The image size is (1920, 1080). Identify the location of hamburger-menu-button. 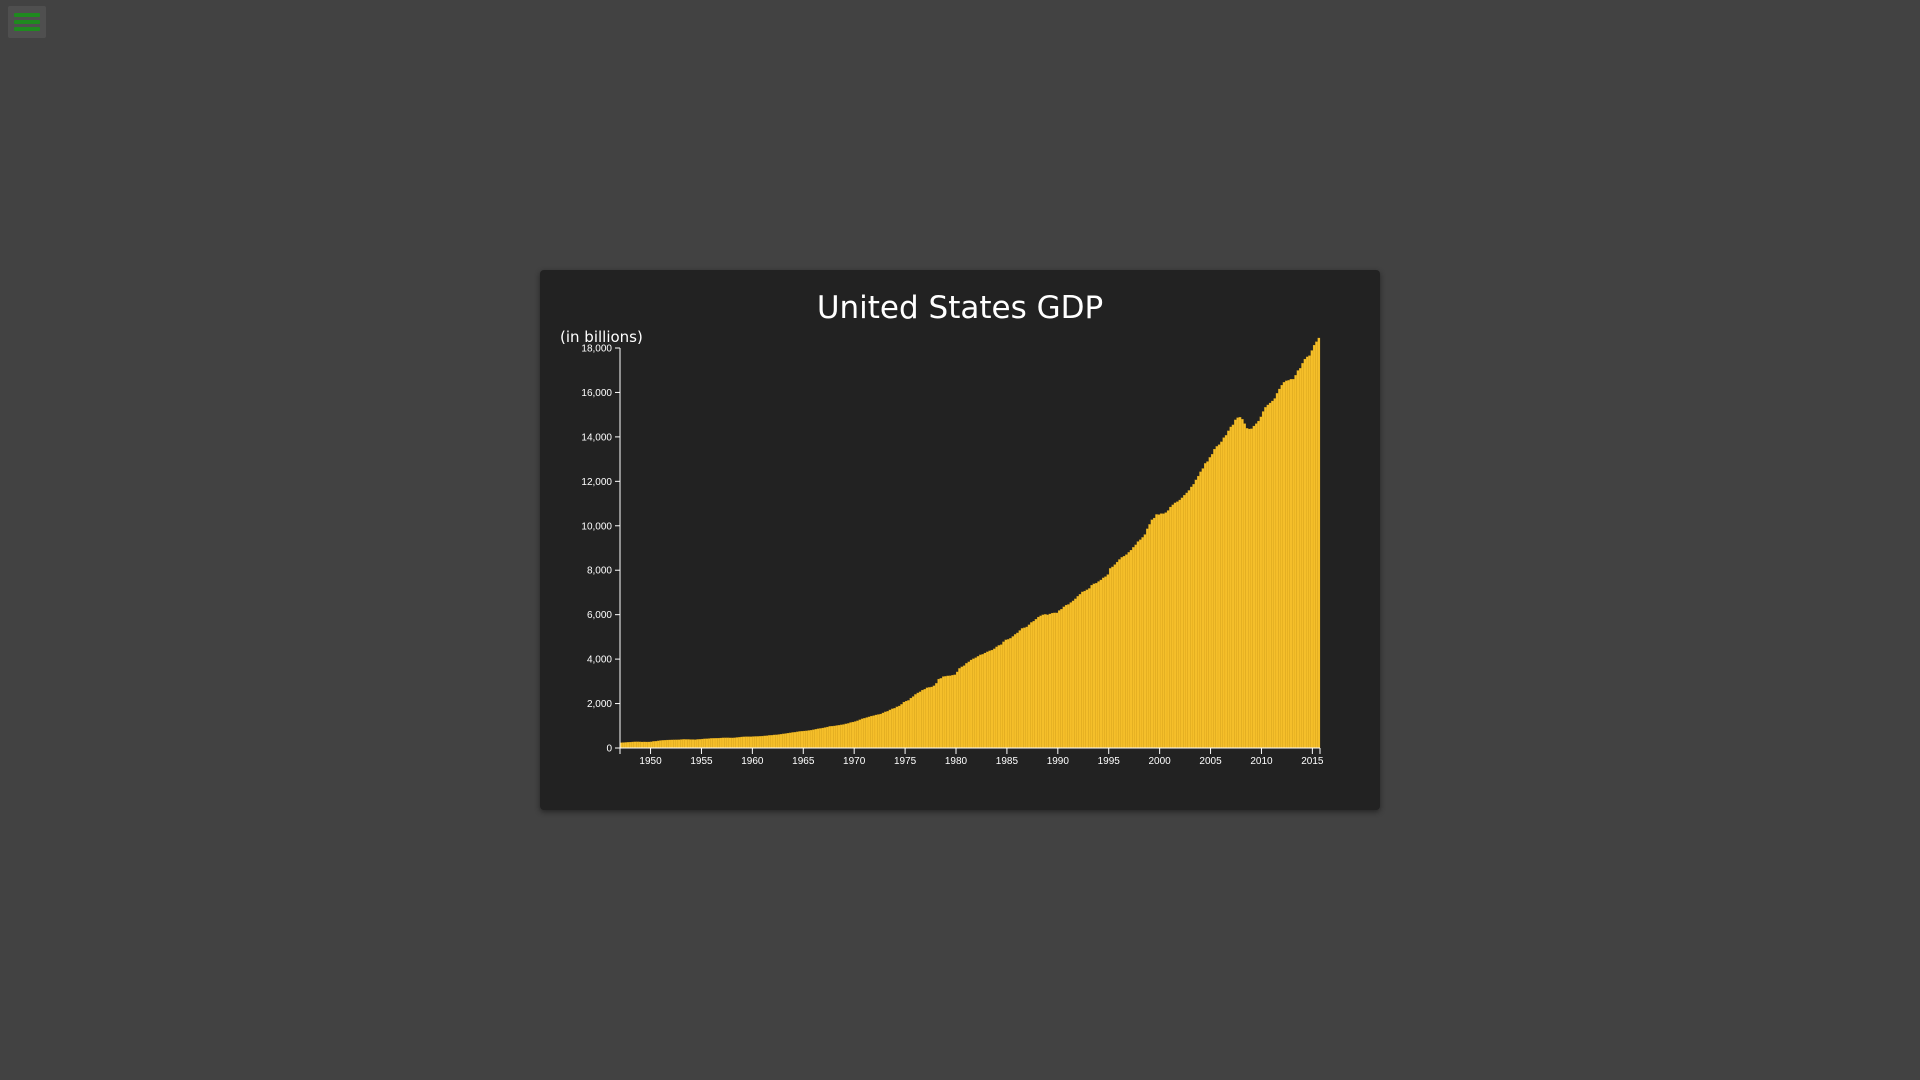
(27, 22).